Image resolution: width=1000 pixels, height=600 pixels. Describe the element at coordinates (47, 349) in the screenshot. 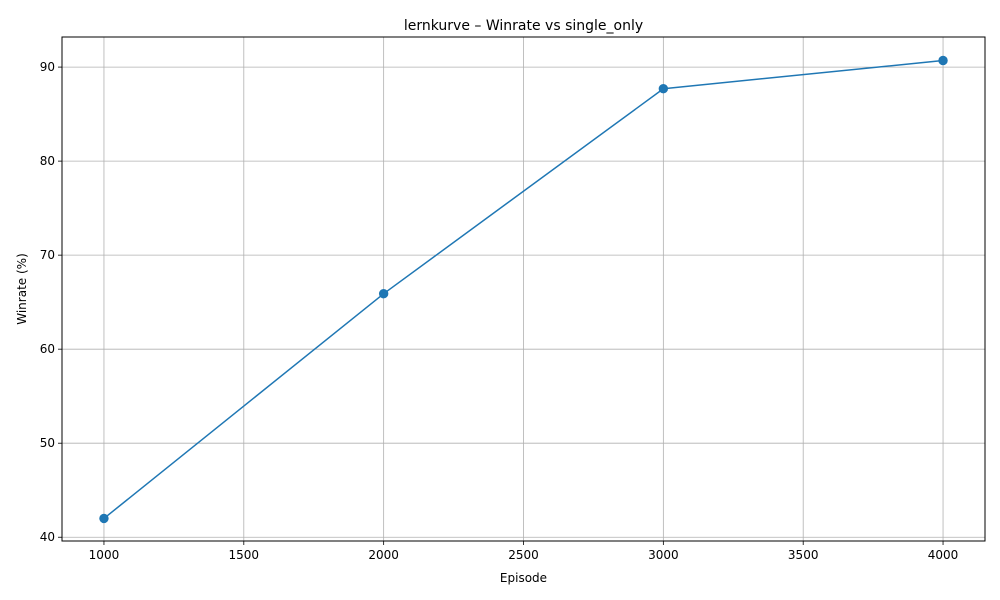

I see `y-tick-label: 60` at that location.